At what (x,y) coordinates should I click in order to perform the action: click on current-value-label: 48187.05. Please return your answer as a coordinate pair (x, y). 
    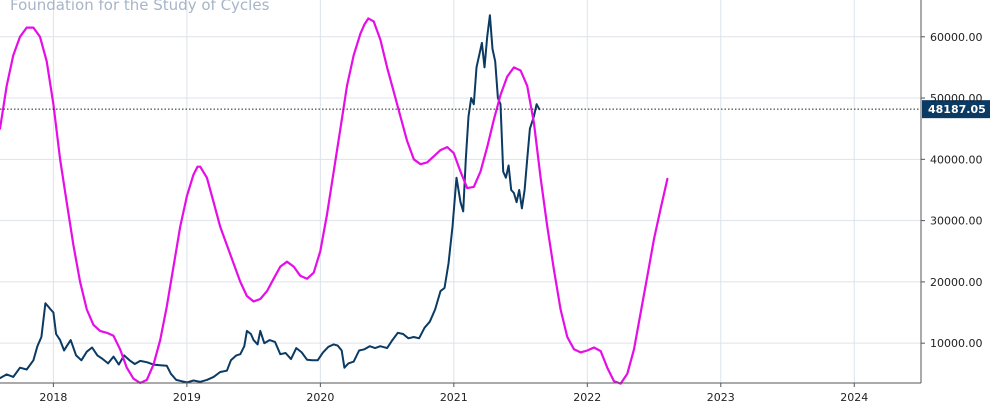
    Looking at the image, I should click on (957, 109).